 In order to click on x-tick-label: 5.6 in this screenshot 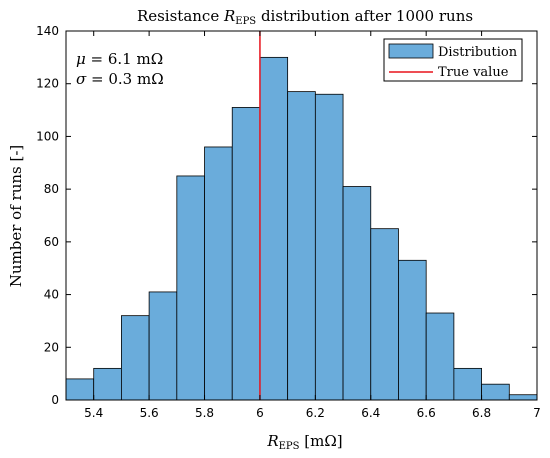, I will do `click(149, 413)`.